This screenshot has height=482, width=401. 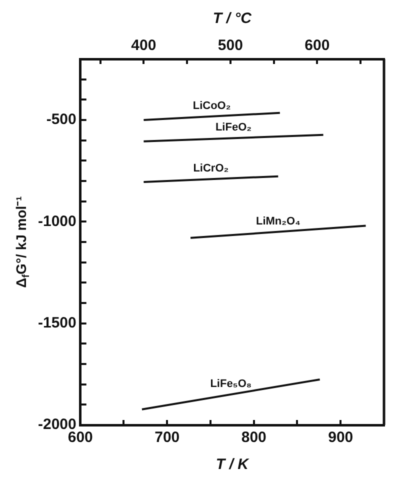 I want to click on y-tick-label: -500, so click(x=61, y=119).